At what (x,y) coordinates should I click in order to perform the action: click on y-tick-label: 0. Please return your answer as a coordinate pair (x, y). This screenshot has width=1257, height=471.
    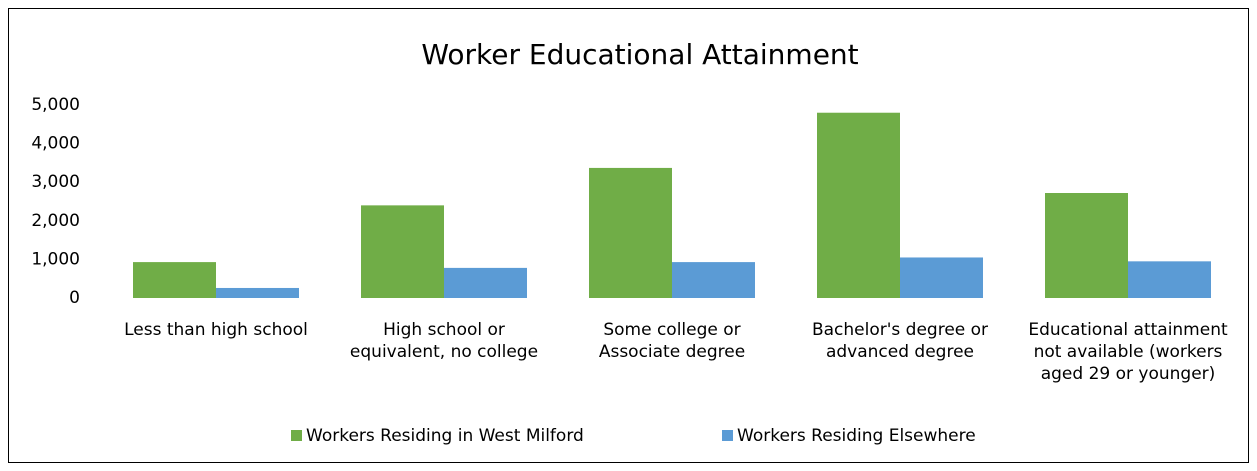
    Looking at the image, I should click on (74, 298).